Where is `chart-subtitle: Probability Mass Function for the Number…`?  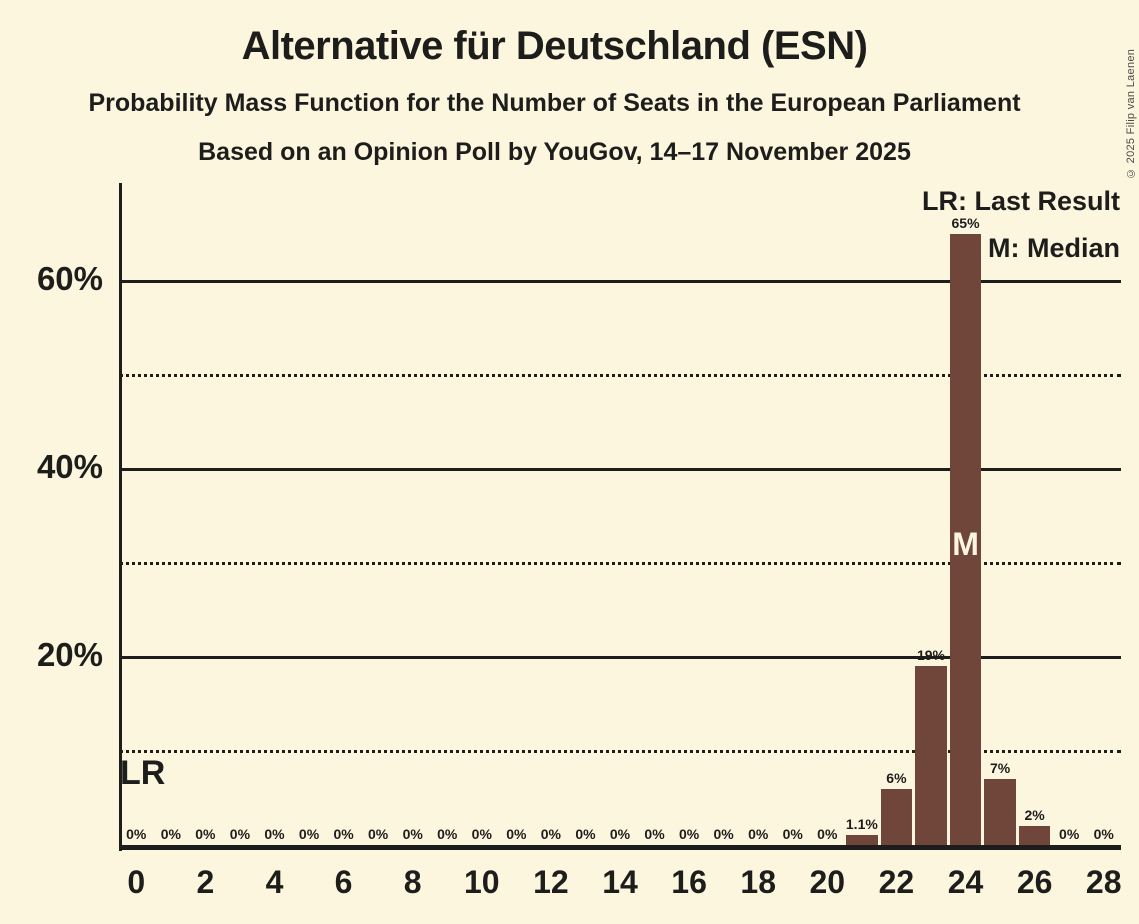 chart-subtitle: Probability Mass Function for the Number… is located at coordinates (554, 103).